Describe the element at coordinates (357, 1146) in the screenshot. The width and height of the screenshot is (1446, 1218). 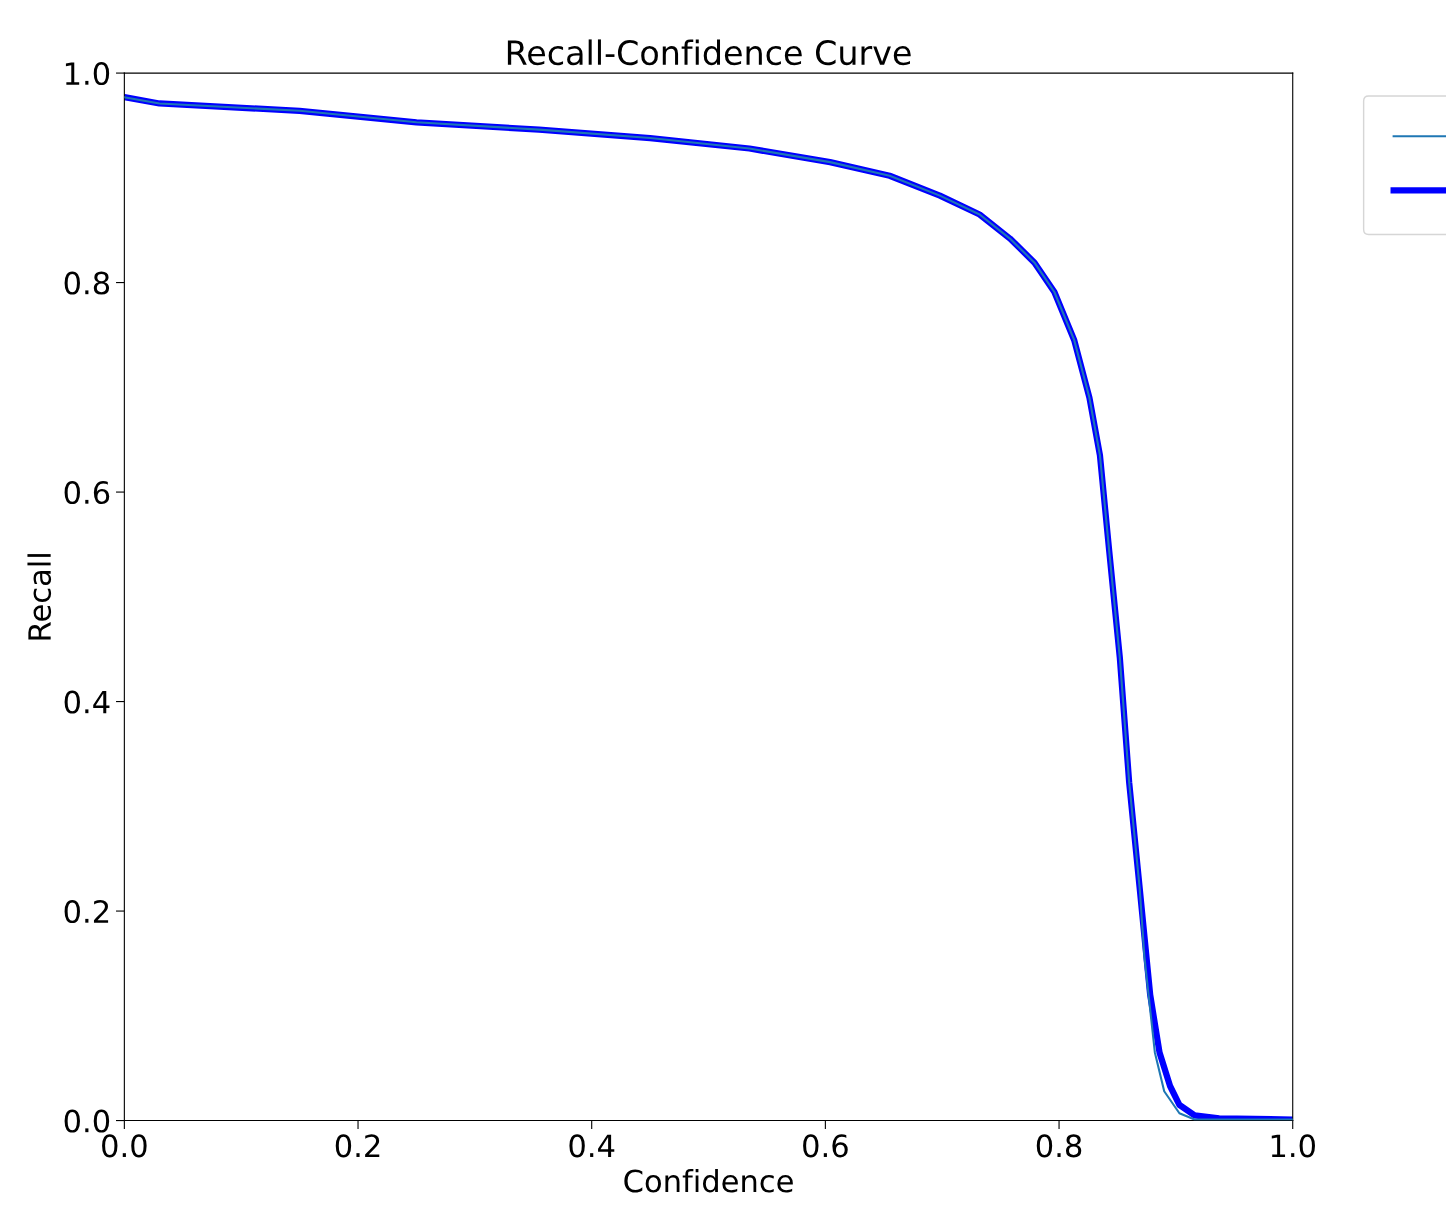
I see `x-tick-label: 0.2` at that location.